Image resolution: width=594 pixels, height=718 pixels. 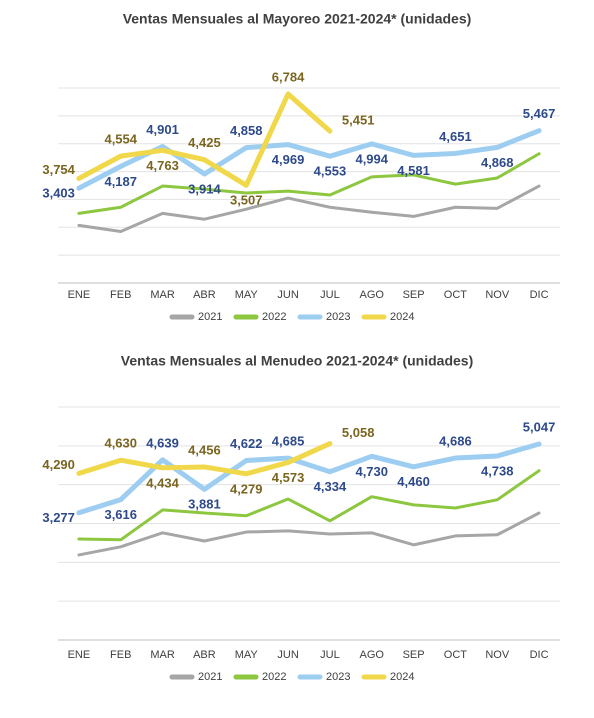 What do you see at coordinates (58, 169) in the screenshot?
I see `data-label: 3,754` at bounding box center [58, 169].